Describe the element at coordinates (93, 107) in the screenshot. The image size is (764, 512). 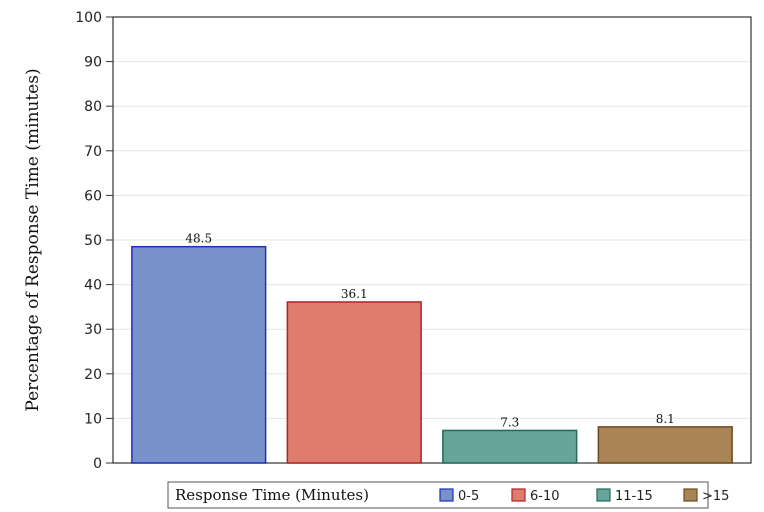
I see `y-tick-label: 80` at that location.